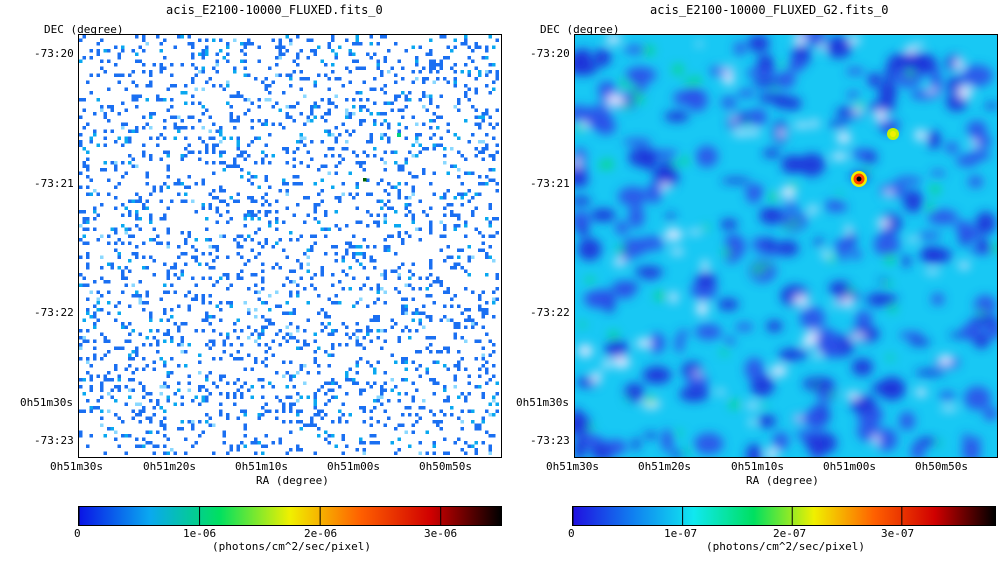  What do you see at coordinates (84, 29) in the screenshot?
I see `left-y-axis-label: DEC (degree)` at bounding box center [84, 29].